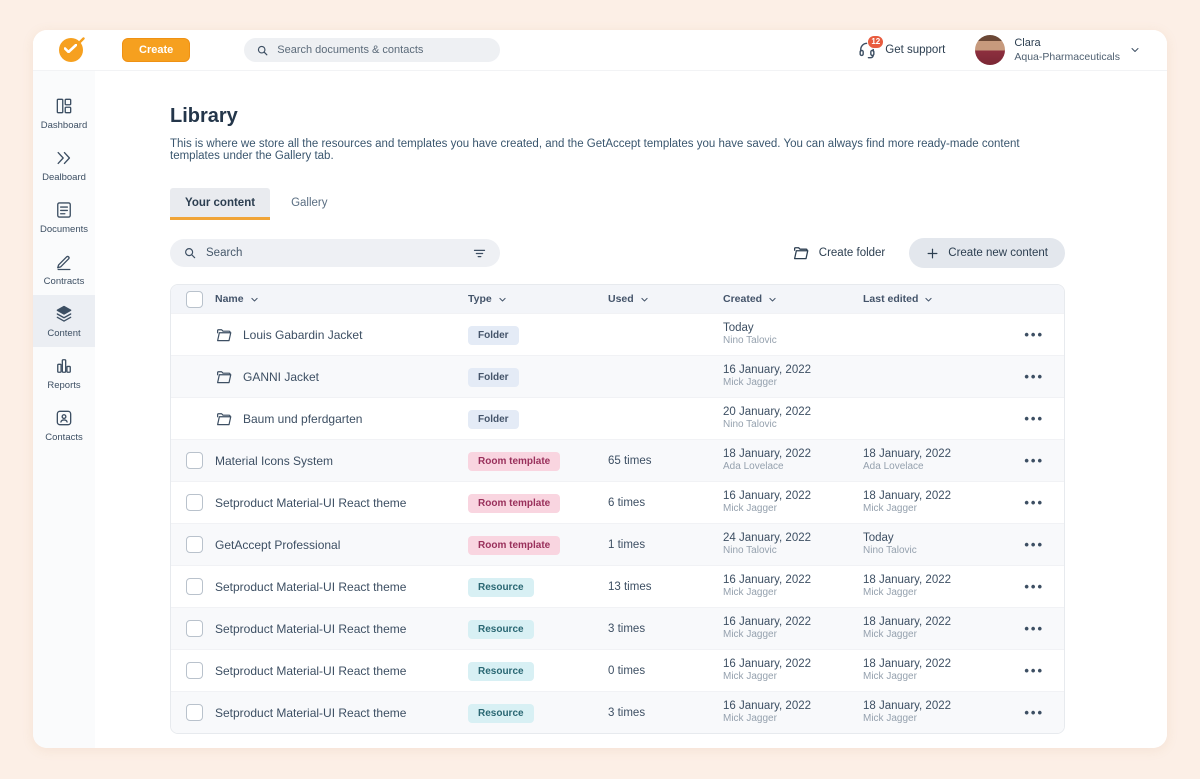 This screenshot has width=1200, height=779. What do you see at coordinates (156, 50) in the screenshot?
I see `create-button: Create` at bounding box center [156, 50].